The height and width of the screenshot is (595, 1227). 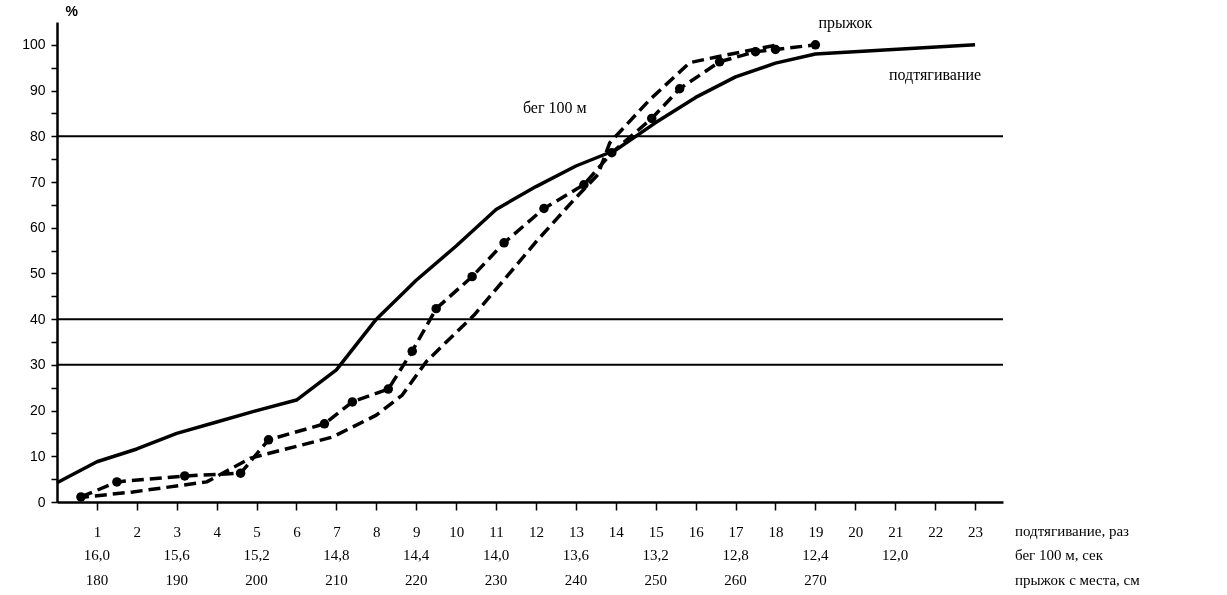 I want to click on x2-tick-label: 12,0, so click(x=895, y=555).